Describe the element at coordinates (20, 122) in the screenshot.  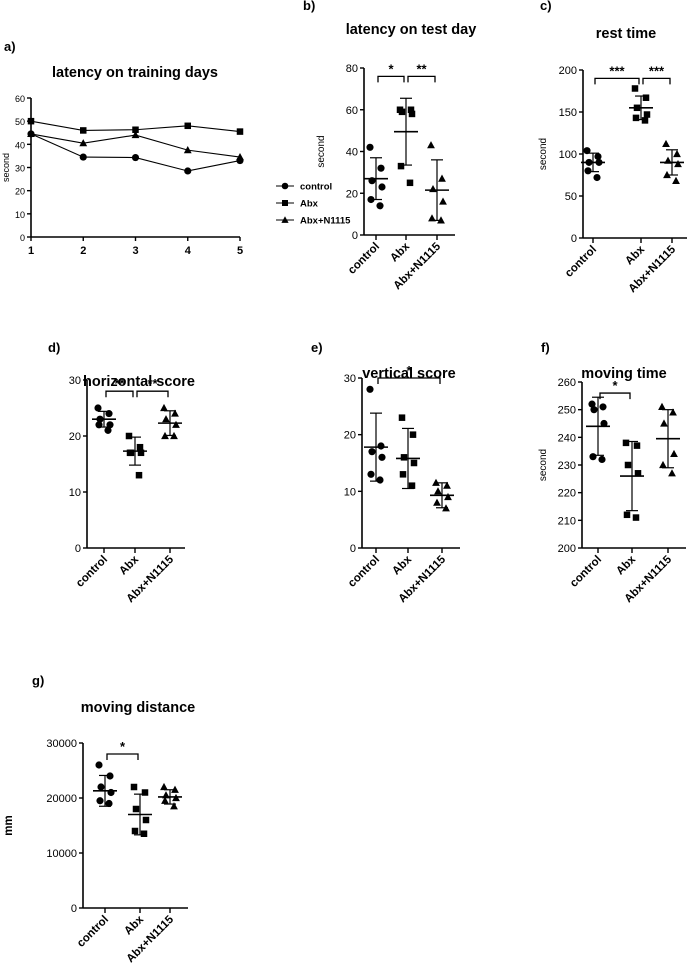
I see `y-tick-label: 50` at that location.